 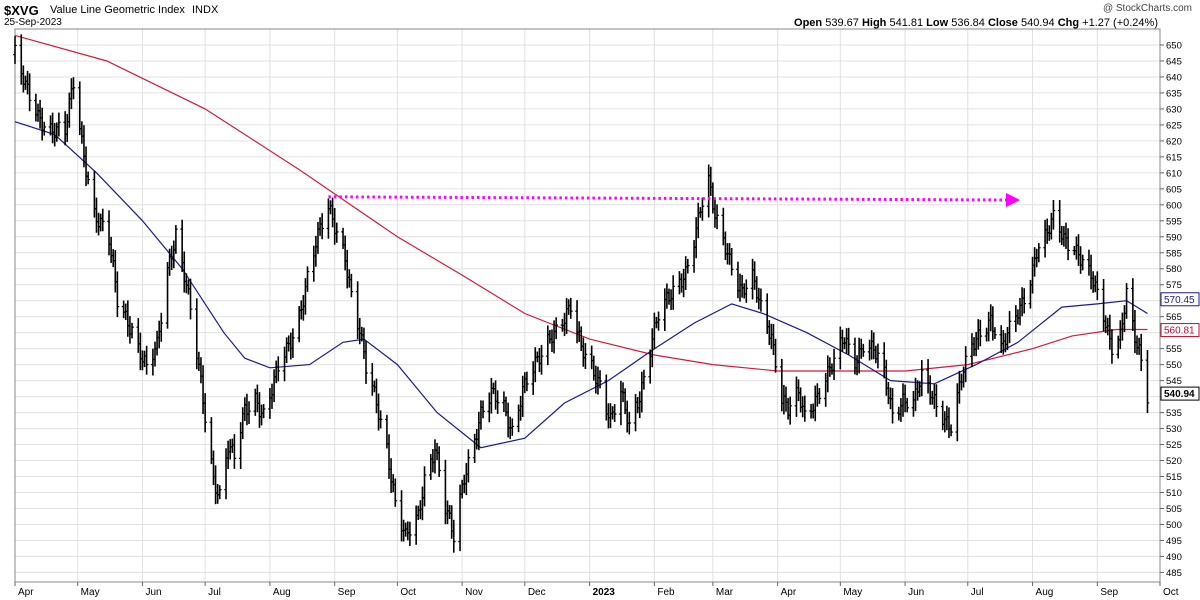 What do you see at coordinates (1180, 346) in the screenshot?
I see `price-labels: 570.45 560.81 540.94` at bounding box center [1180, 346].